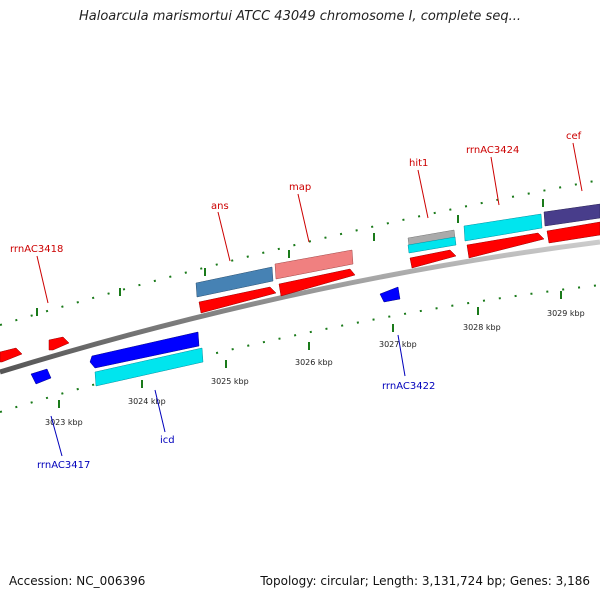 Image resolution: width=600 pixels, height=600 pixels. I want to click on tick-label-3027: 3027 kbp, so click(398, 344).